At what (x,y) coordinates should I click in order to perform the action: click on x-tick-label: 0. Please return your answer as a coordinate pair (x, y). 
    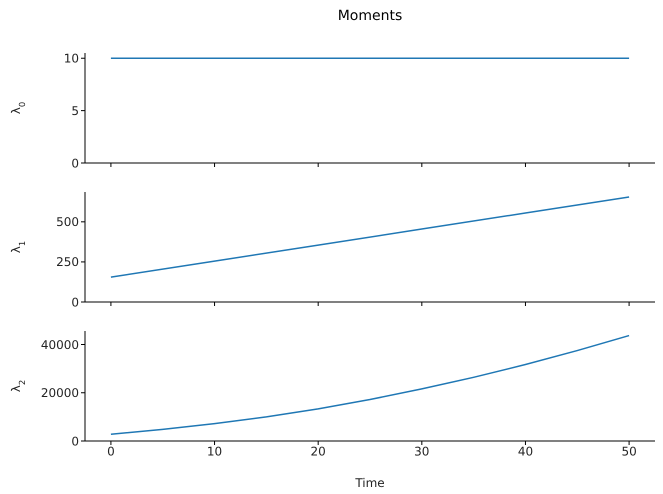
    Looking at the image, I should click on (111, 451).